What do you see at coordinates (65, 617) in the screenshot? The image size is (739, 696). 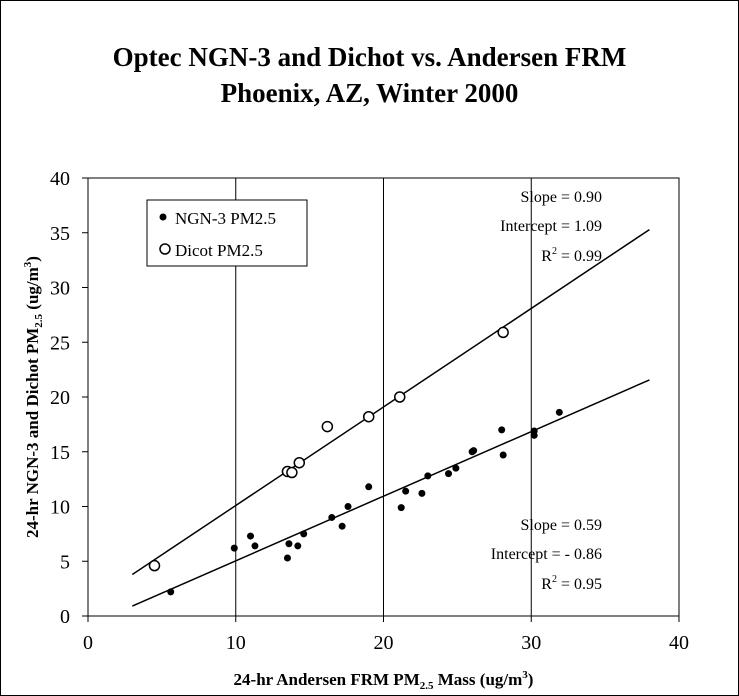 I see `y-tick-label: 0` at bounding box center [65, 617].